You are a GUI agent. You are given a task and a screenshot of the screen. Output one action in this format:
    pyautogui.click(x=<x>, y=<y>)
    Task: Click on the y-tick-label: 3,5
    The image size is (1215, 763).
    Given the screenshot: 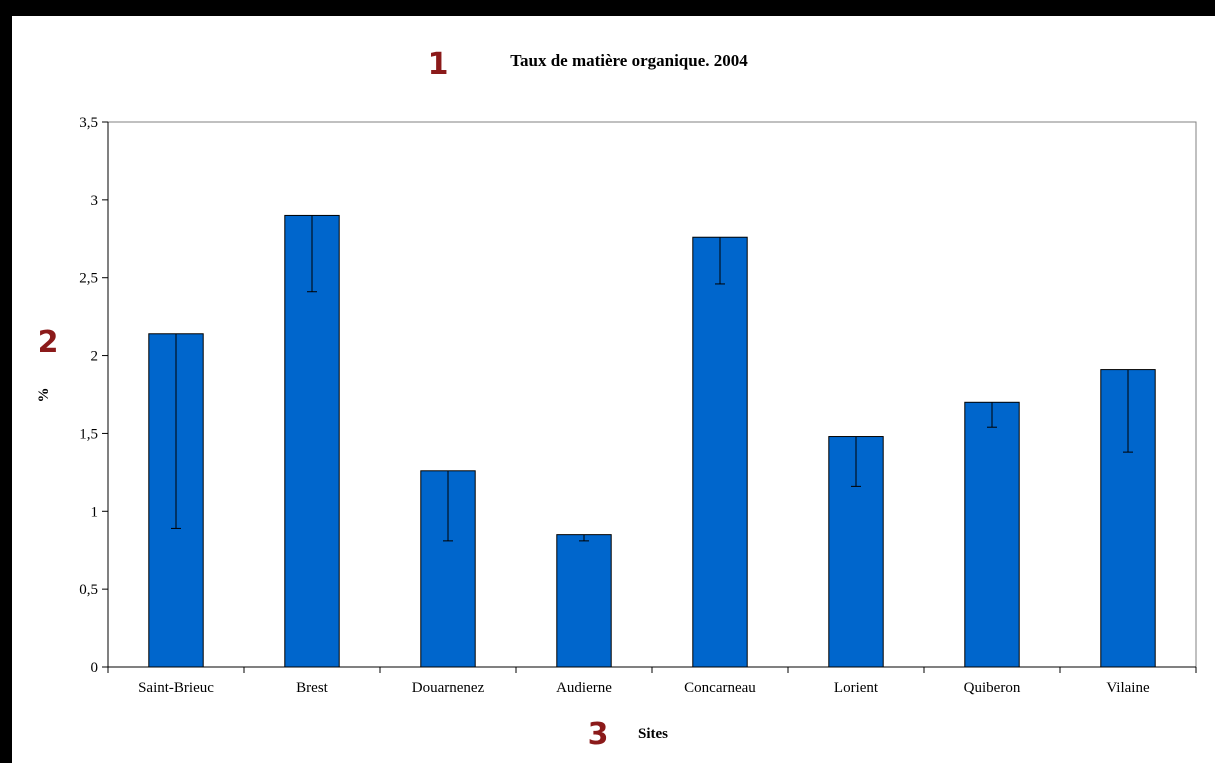 What is the action you would take?
    pyautogui.click(x=88, y=123)
    